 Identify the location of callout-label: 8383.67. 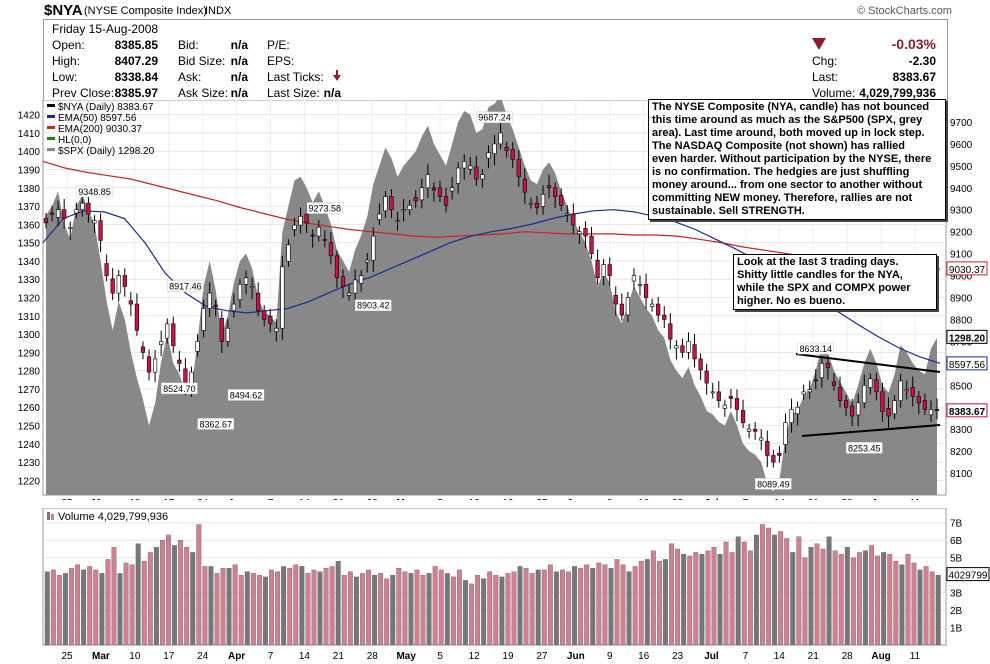
(967, 412).